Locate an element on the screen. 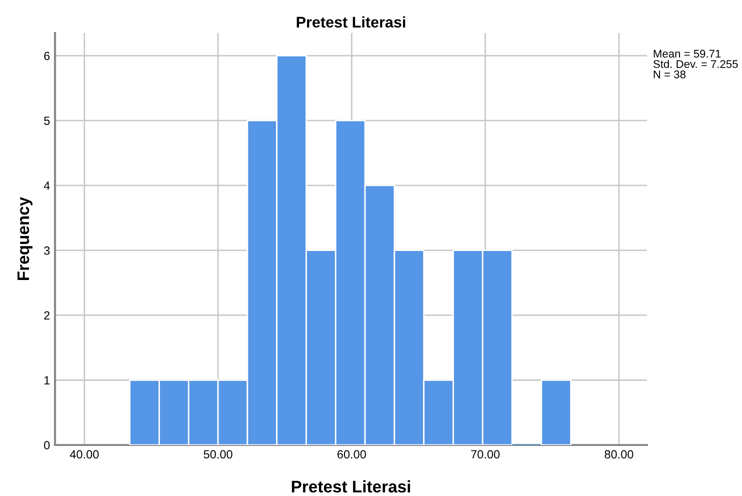 The image size is (742, 496). y-axis-title: Frequency is located at coordinates (25, 238).